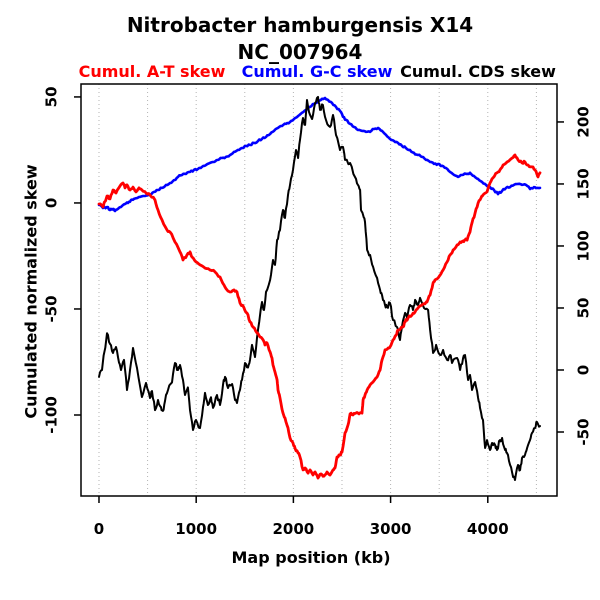 Image resolution: width=600 pixels, height=600 pixels. I want to click on legend-item-cds-skew: Cumul. CDS skew, so click(478, 71).